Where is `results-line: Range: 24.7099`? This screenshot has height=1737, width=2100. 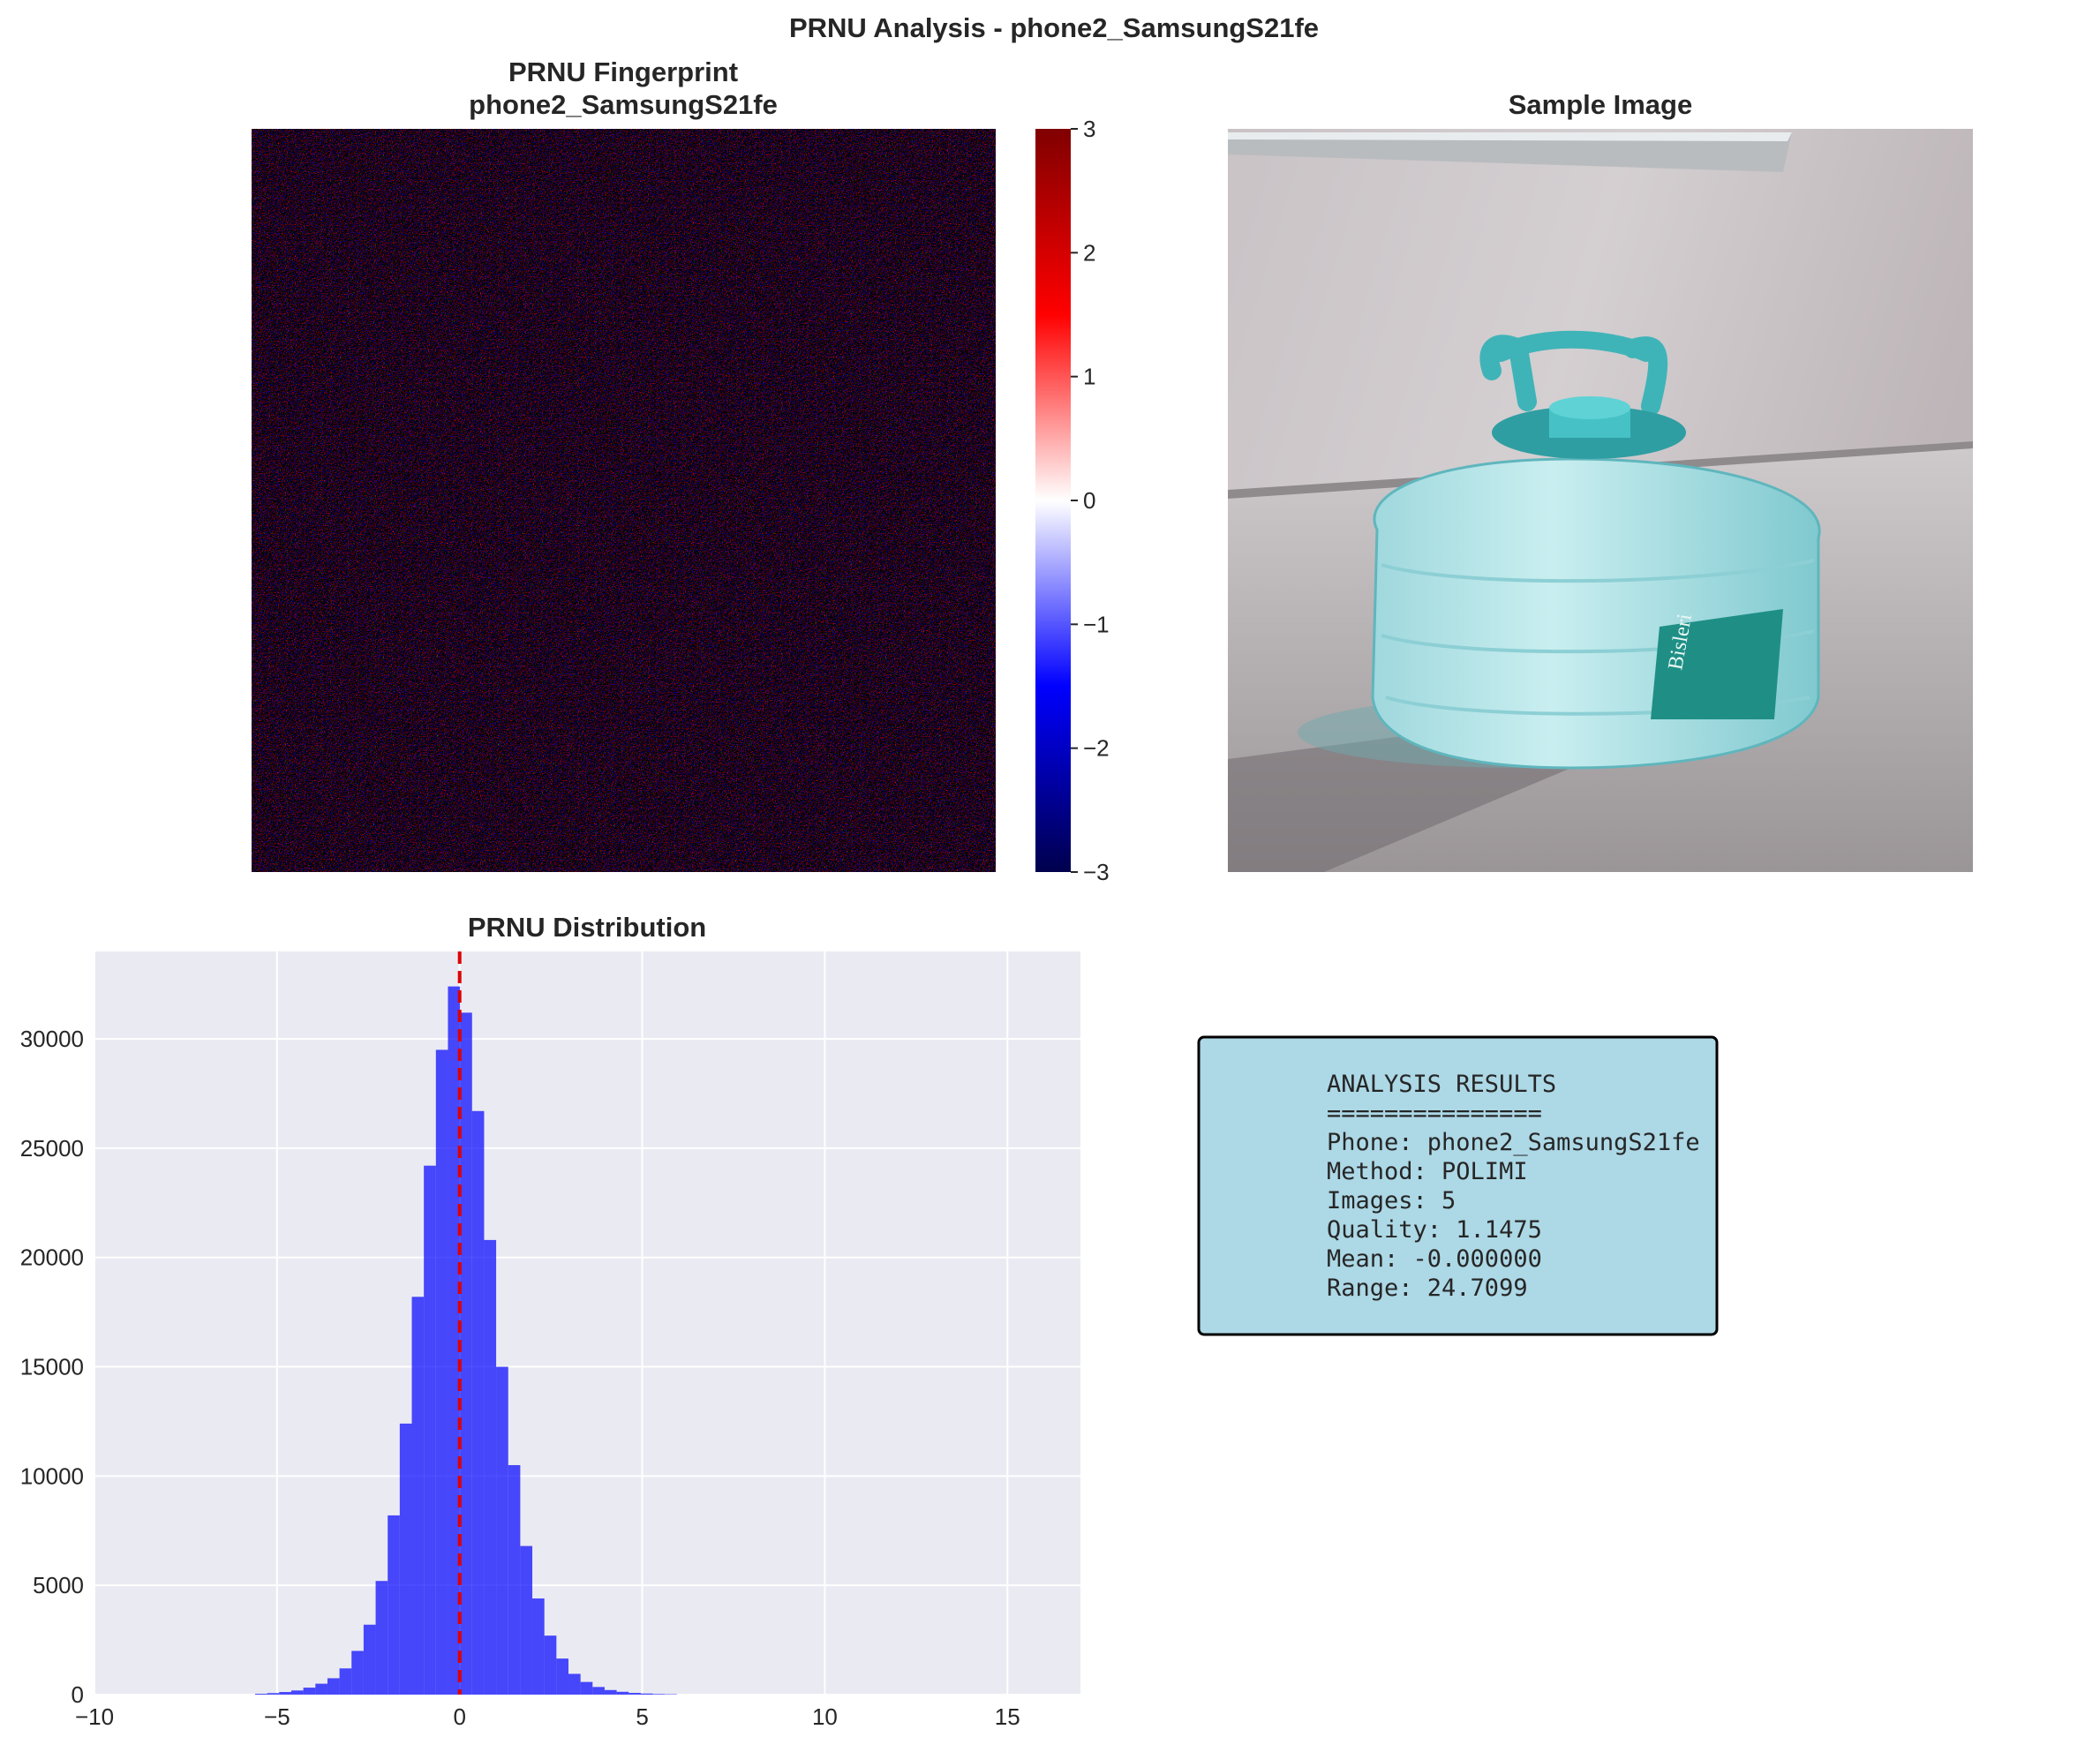 results-line: Range: 24.7099 is located at coordinates (1427, 1288).